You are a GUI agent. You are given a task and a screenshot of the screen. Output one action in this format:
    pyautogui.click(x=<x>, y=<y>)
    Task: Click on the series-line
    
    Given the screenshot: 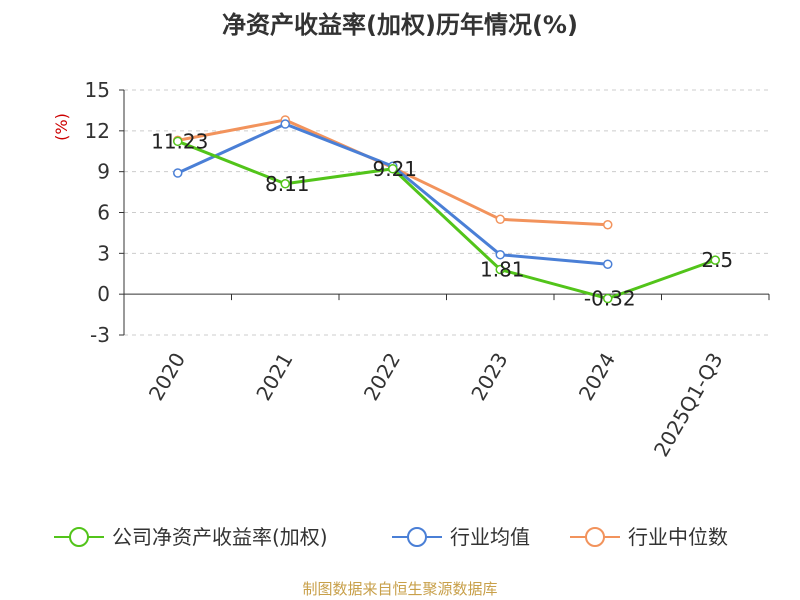 What is the action you would take?
    pyautogui.click(x=392, y=194)
    